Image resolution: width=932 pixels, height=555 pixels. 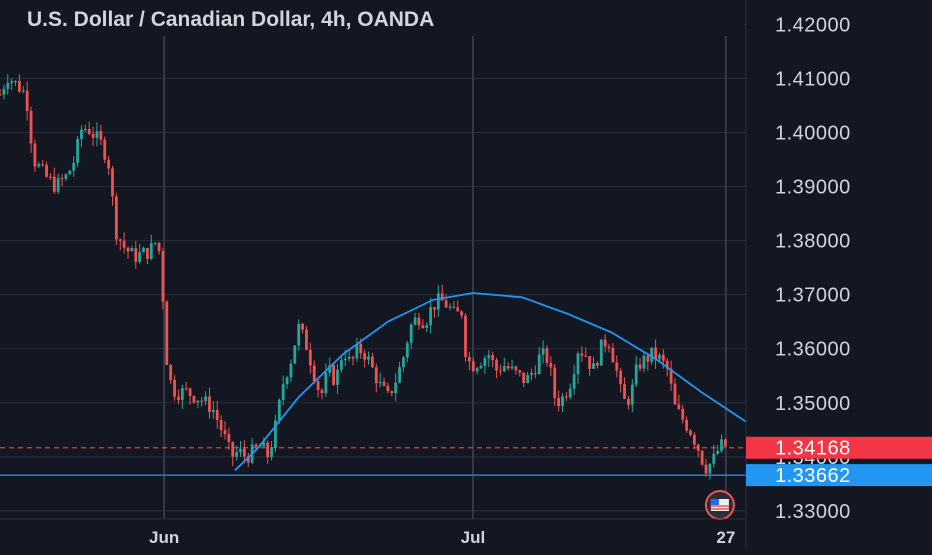 I want to click on event-icon-layer, so click(x=719, y=505).